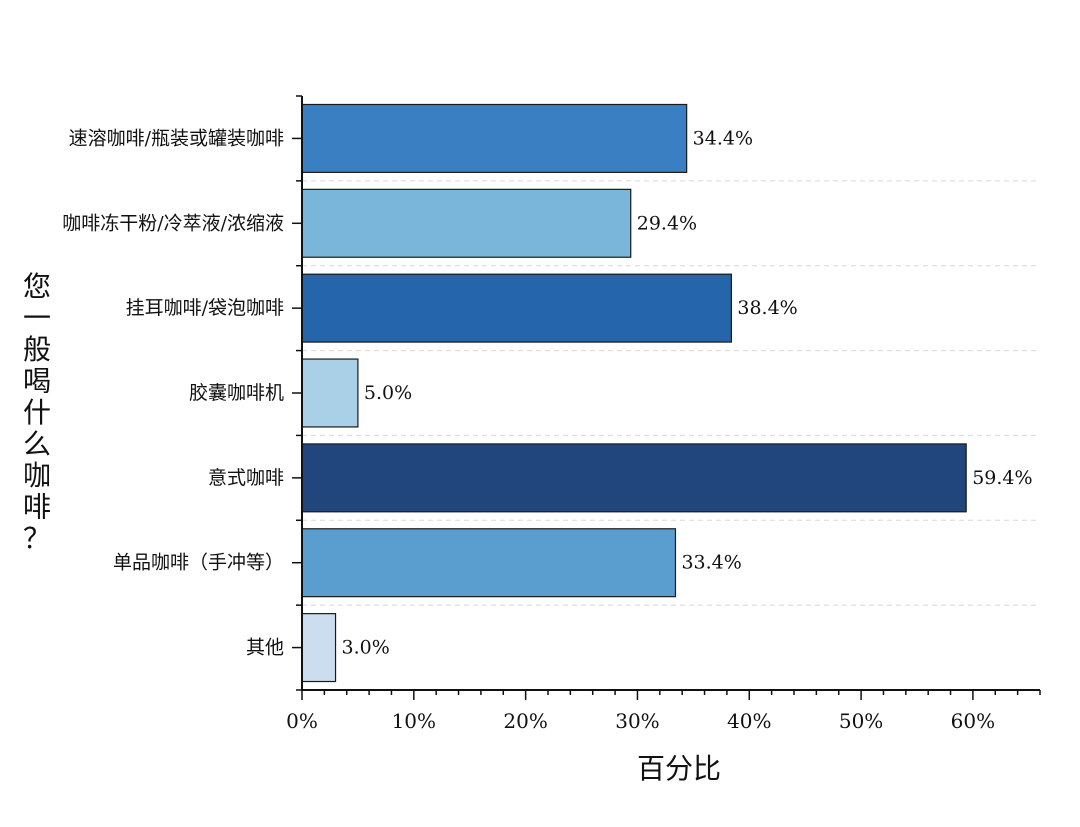 This screenshot has width=1080, height=827. What do you see at coordinates (205, 308) in the screenshot?
I see `category-label: 挂耳咖啡/袋泡咖啡` at bounding box center [205, 308].